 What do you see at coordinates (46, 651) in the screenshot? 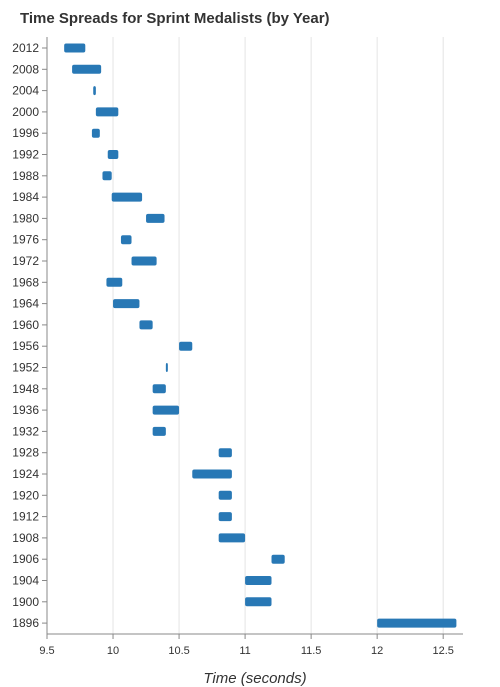
I see `x-tick-label: 9.5` at bounding box center [46, 651].